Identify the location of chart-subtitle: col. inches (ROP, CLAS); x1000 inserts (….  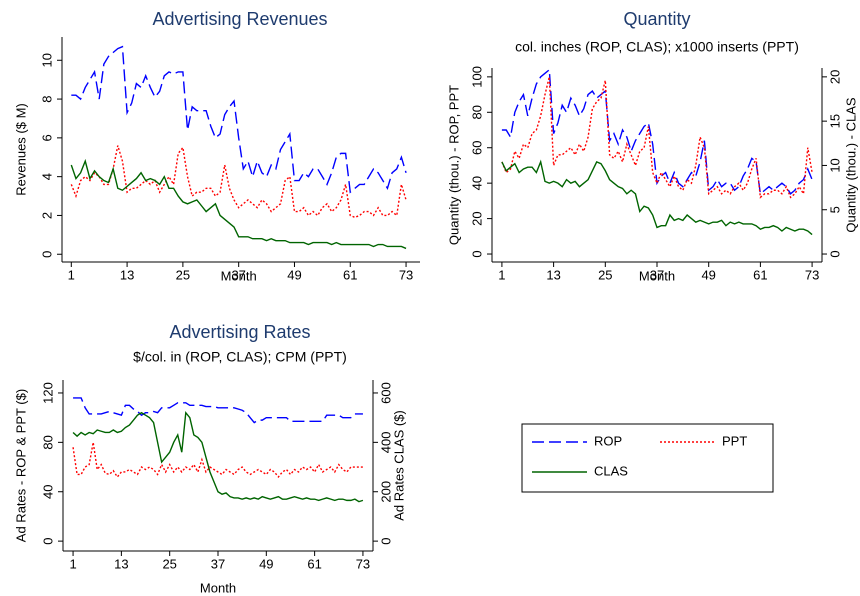
(657, 47).